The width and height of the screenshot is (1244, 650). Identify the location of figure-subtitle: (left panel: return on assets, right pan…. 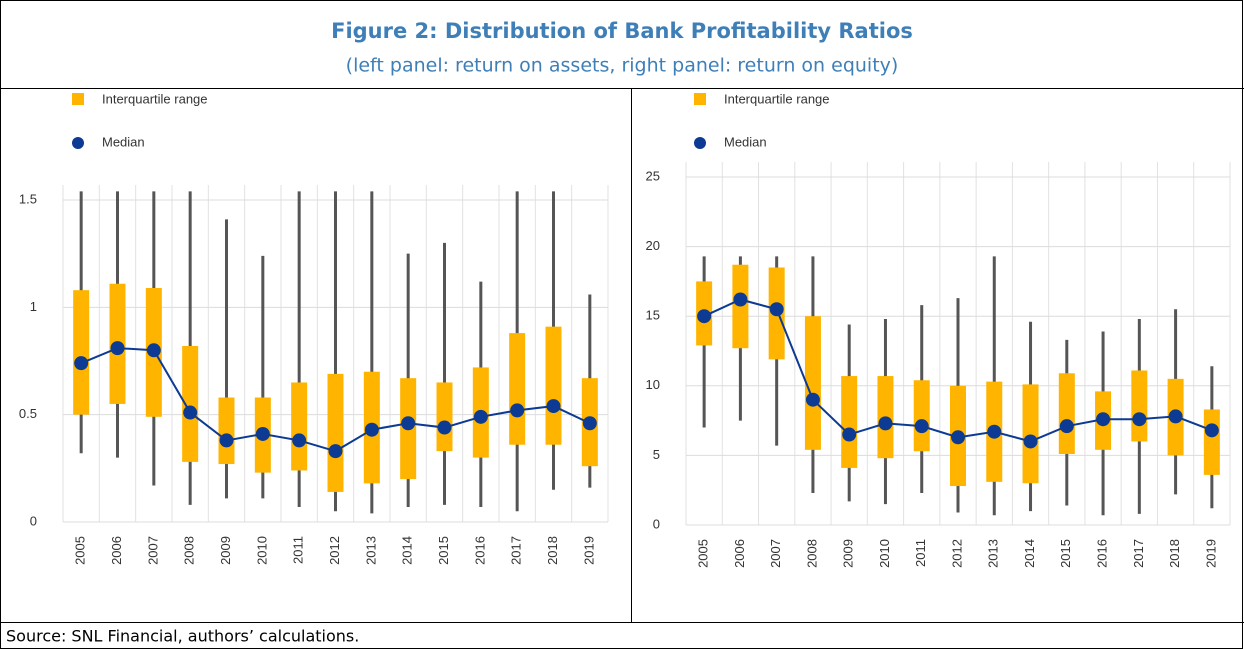
(622, 66).